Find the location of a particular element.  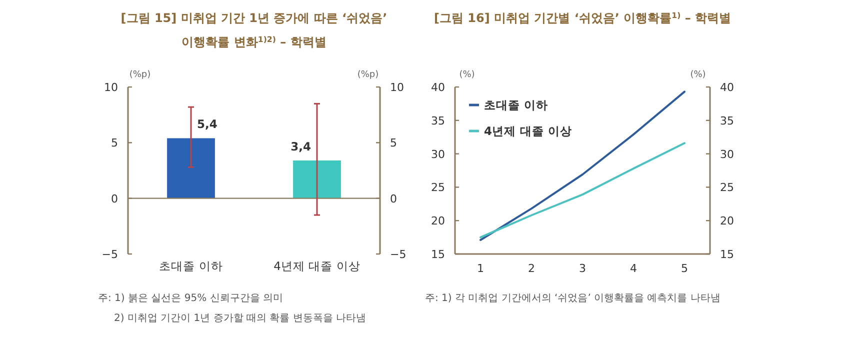

y2-axis-title: (%) is located at coordinates (698, 75).